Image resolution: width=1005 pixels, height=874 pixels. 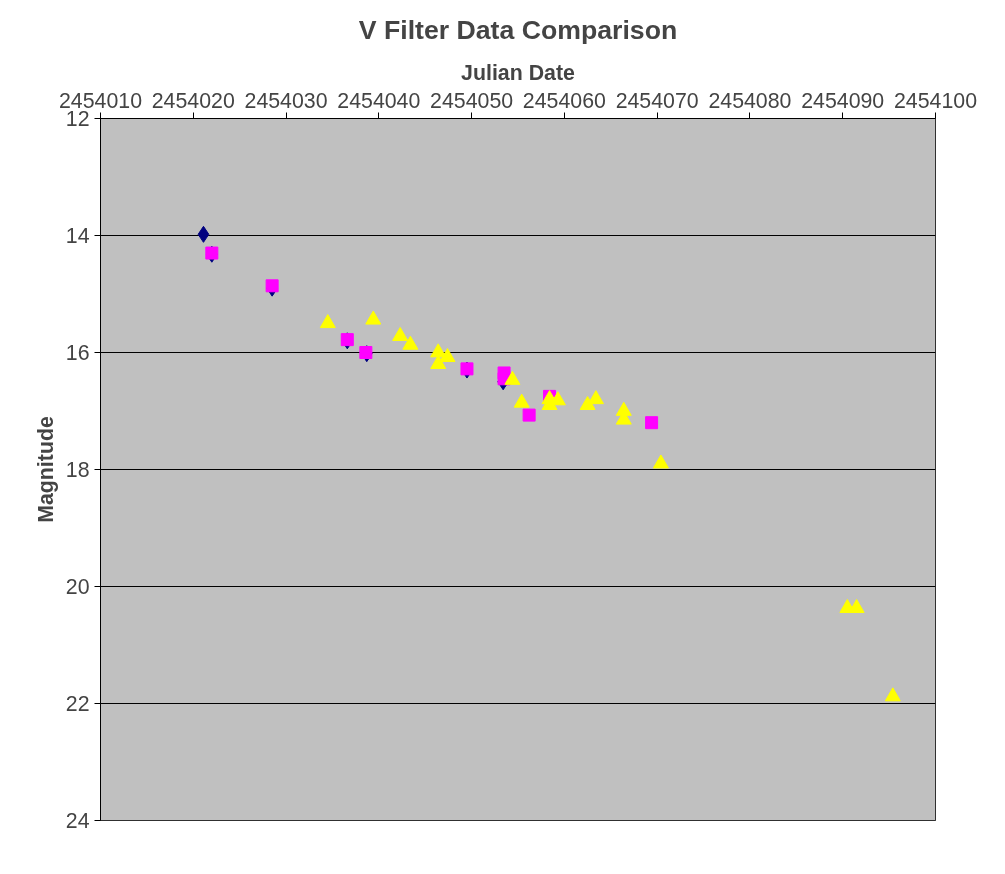 I want to click on x-tick-label: 2454060, so click(x=564, y=100).